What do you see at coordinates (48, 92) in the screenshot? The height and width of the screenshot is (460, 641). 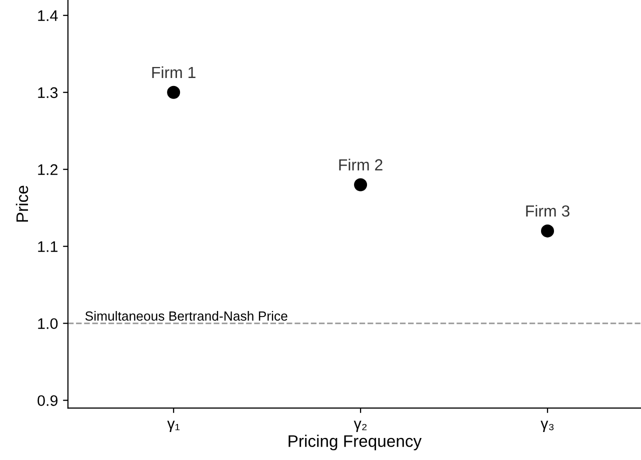 I see `y-tick-label: 1.3` at bounding box center [48, 92].